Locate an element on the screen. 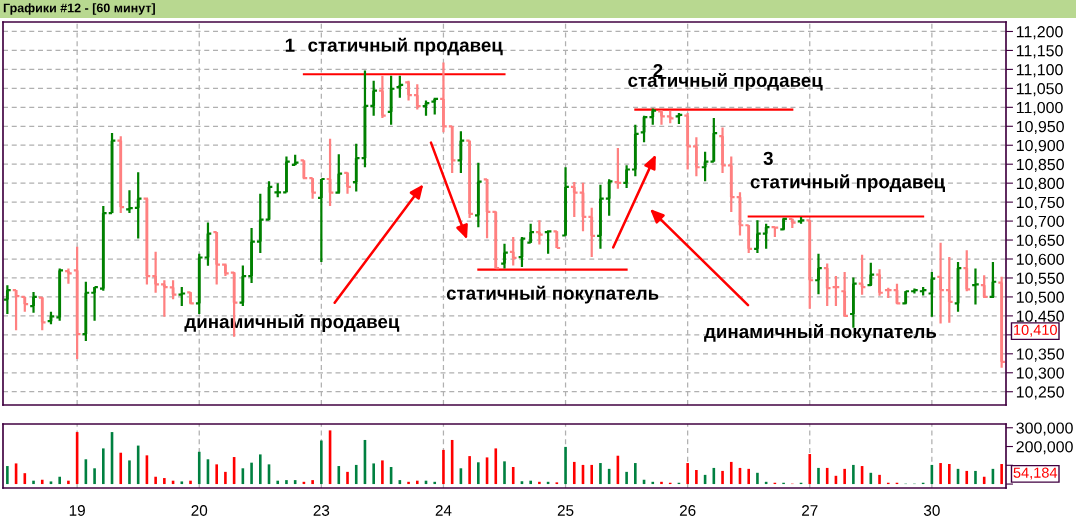 This screenshot has width=1076, height=522. y-tick-label: 10,350 is located at coordinates (1040, 355).